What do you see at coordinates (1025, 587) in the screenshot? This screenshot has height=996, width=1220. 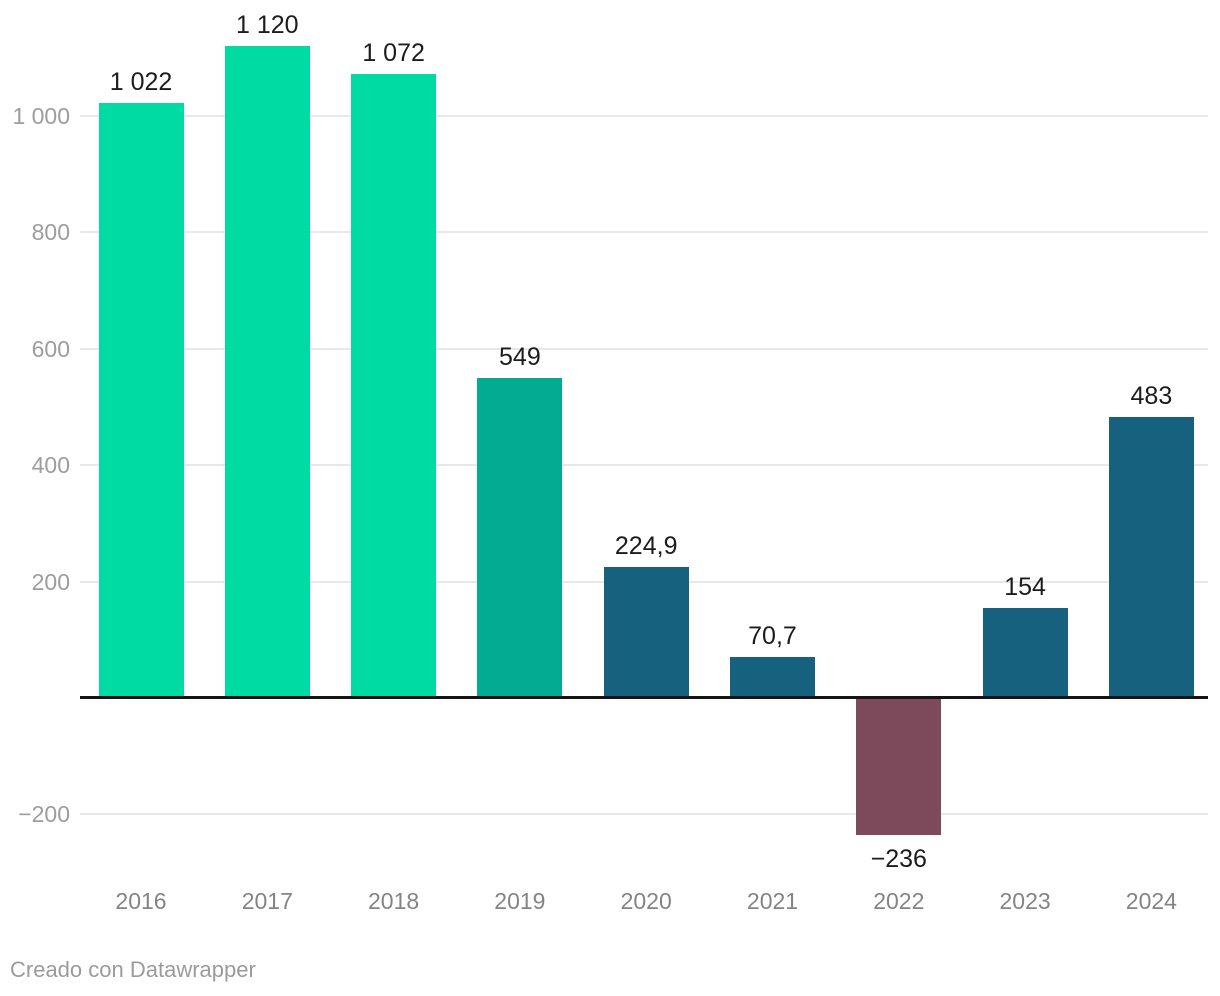 I see `bar-value-label: 154` at bounding box center [1025, 587].